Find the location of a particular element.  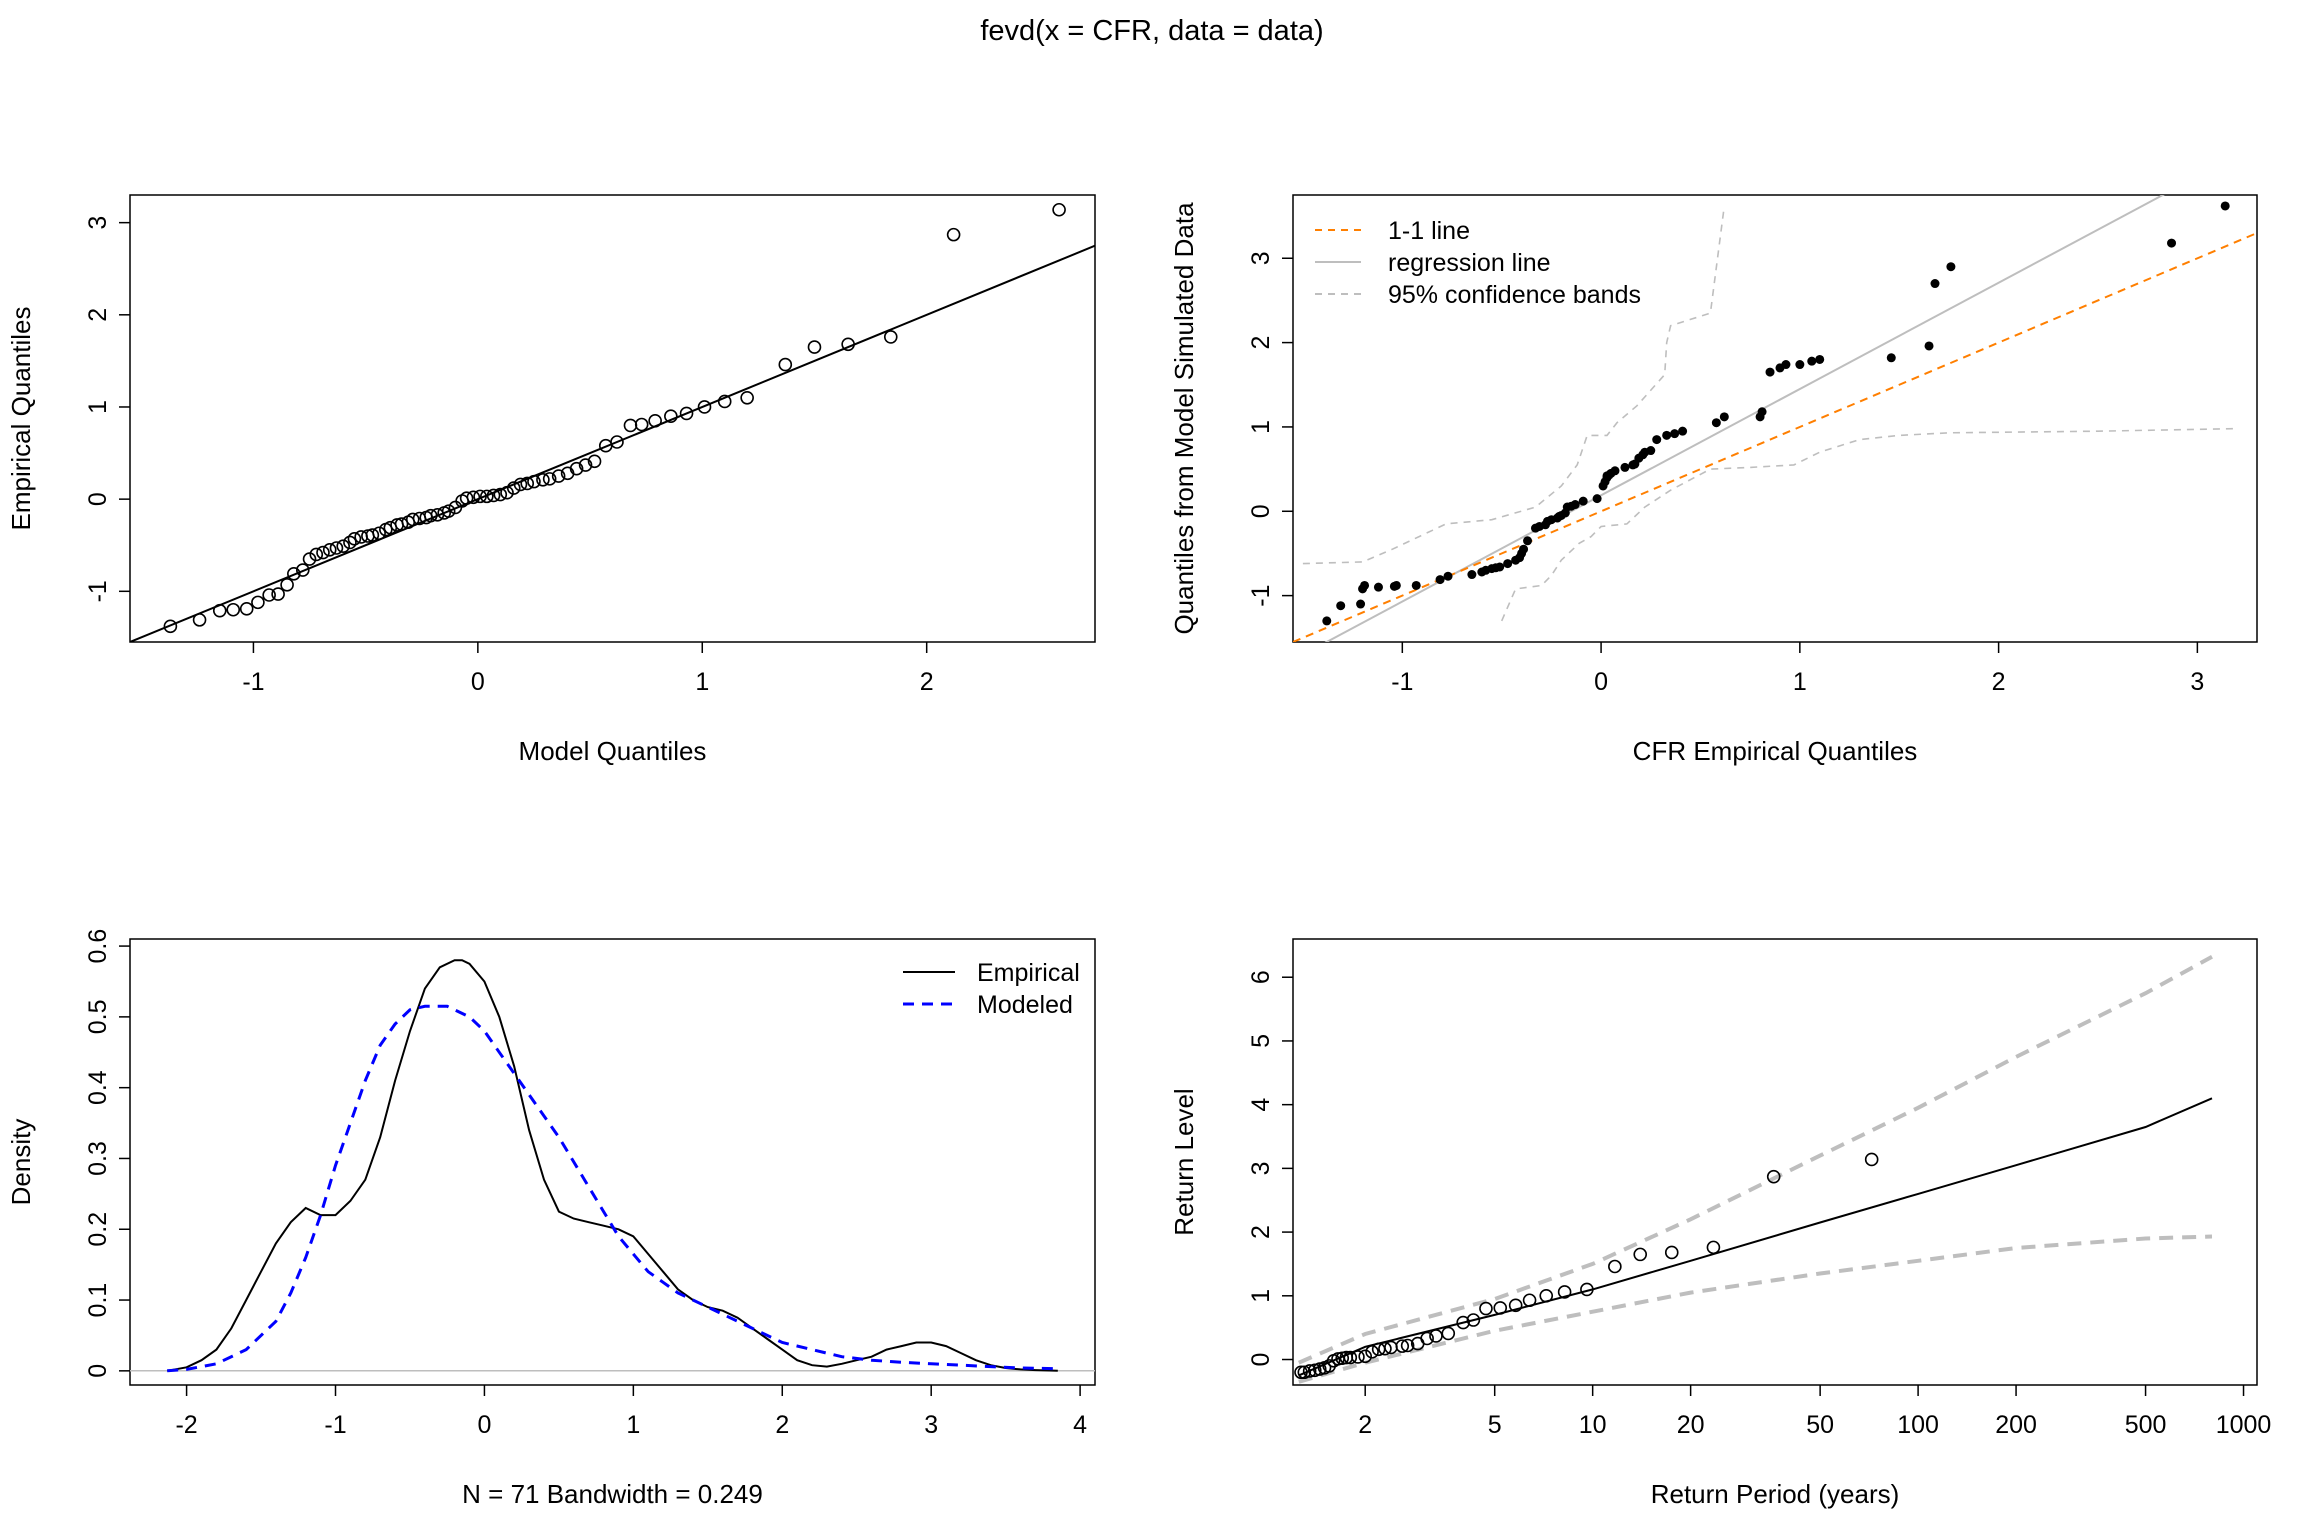

upper-confidence-band is located at coordinates (1514, 385).